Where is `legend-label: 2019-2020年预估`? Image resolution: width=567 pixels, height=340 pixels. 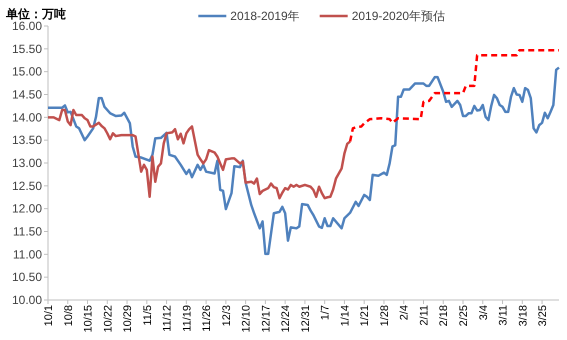
legend-label: 2019-2020年预估 is located at coordinates (399, 16).